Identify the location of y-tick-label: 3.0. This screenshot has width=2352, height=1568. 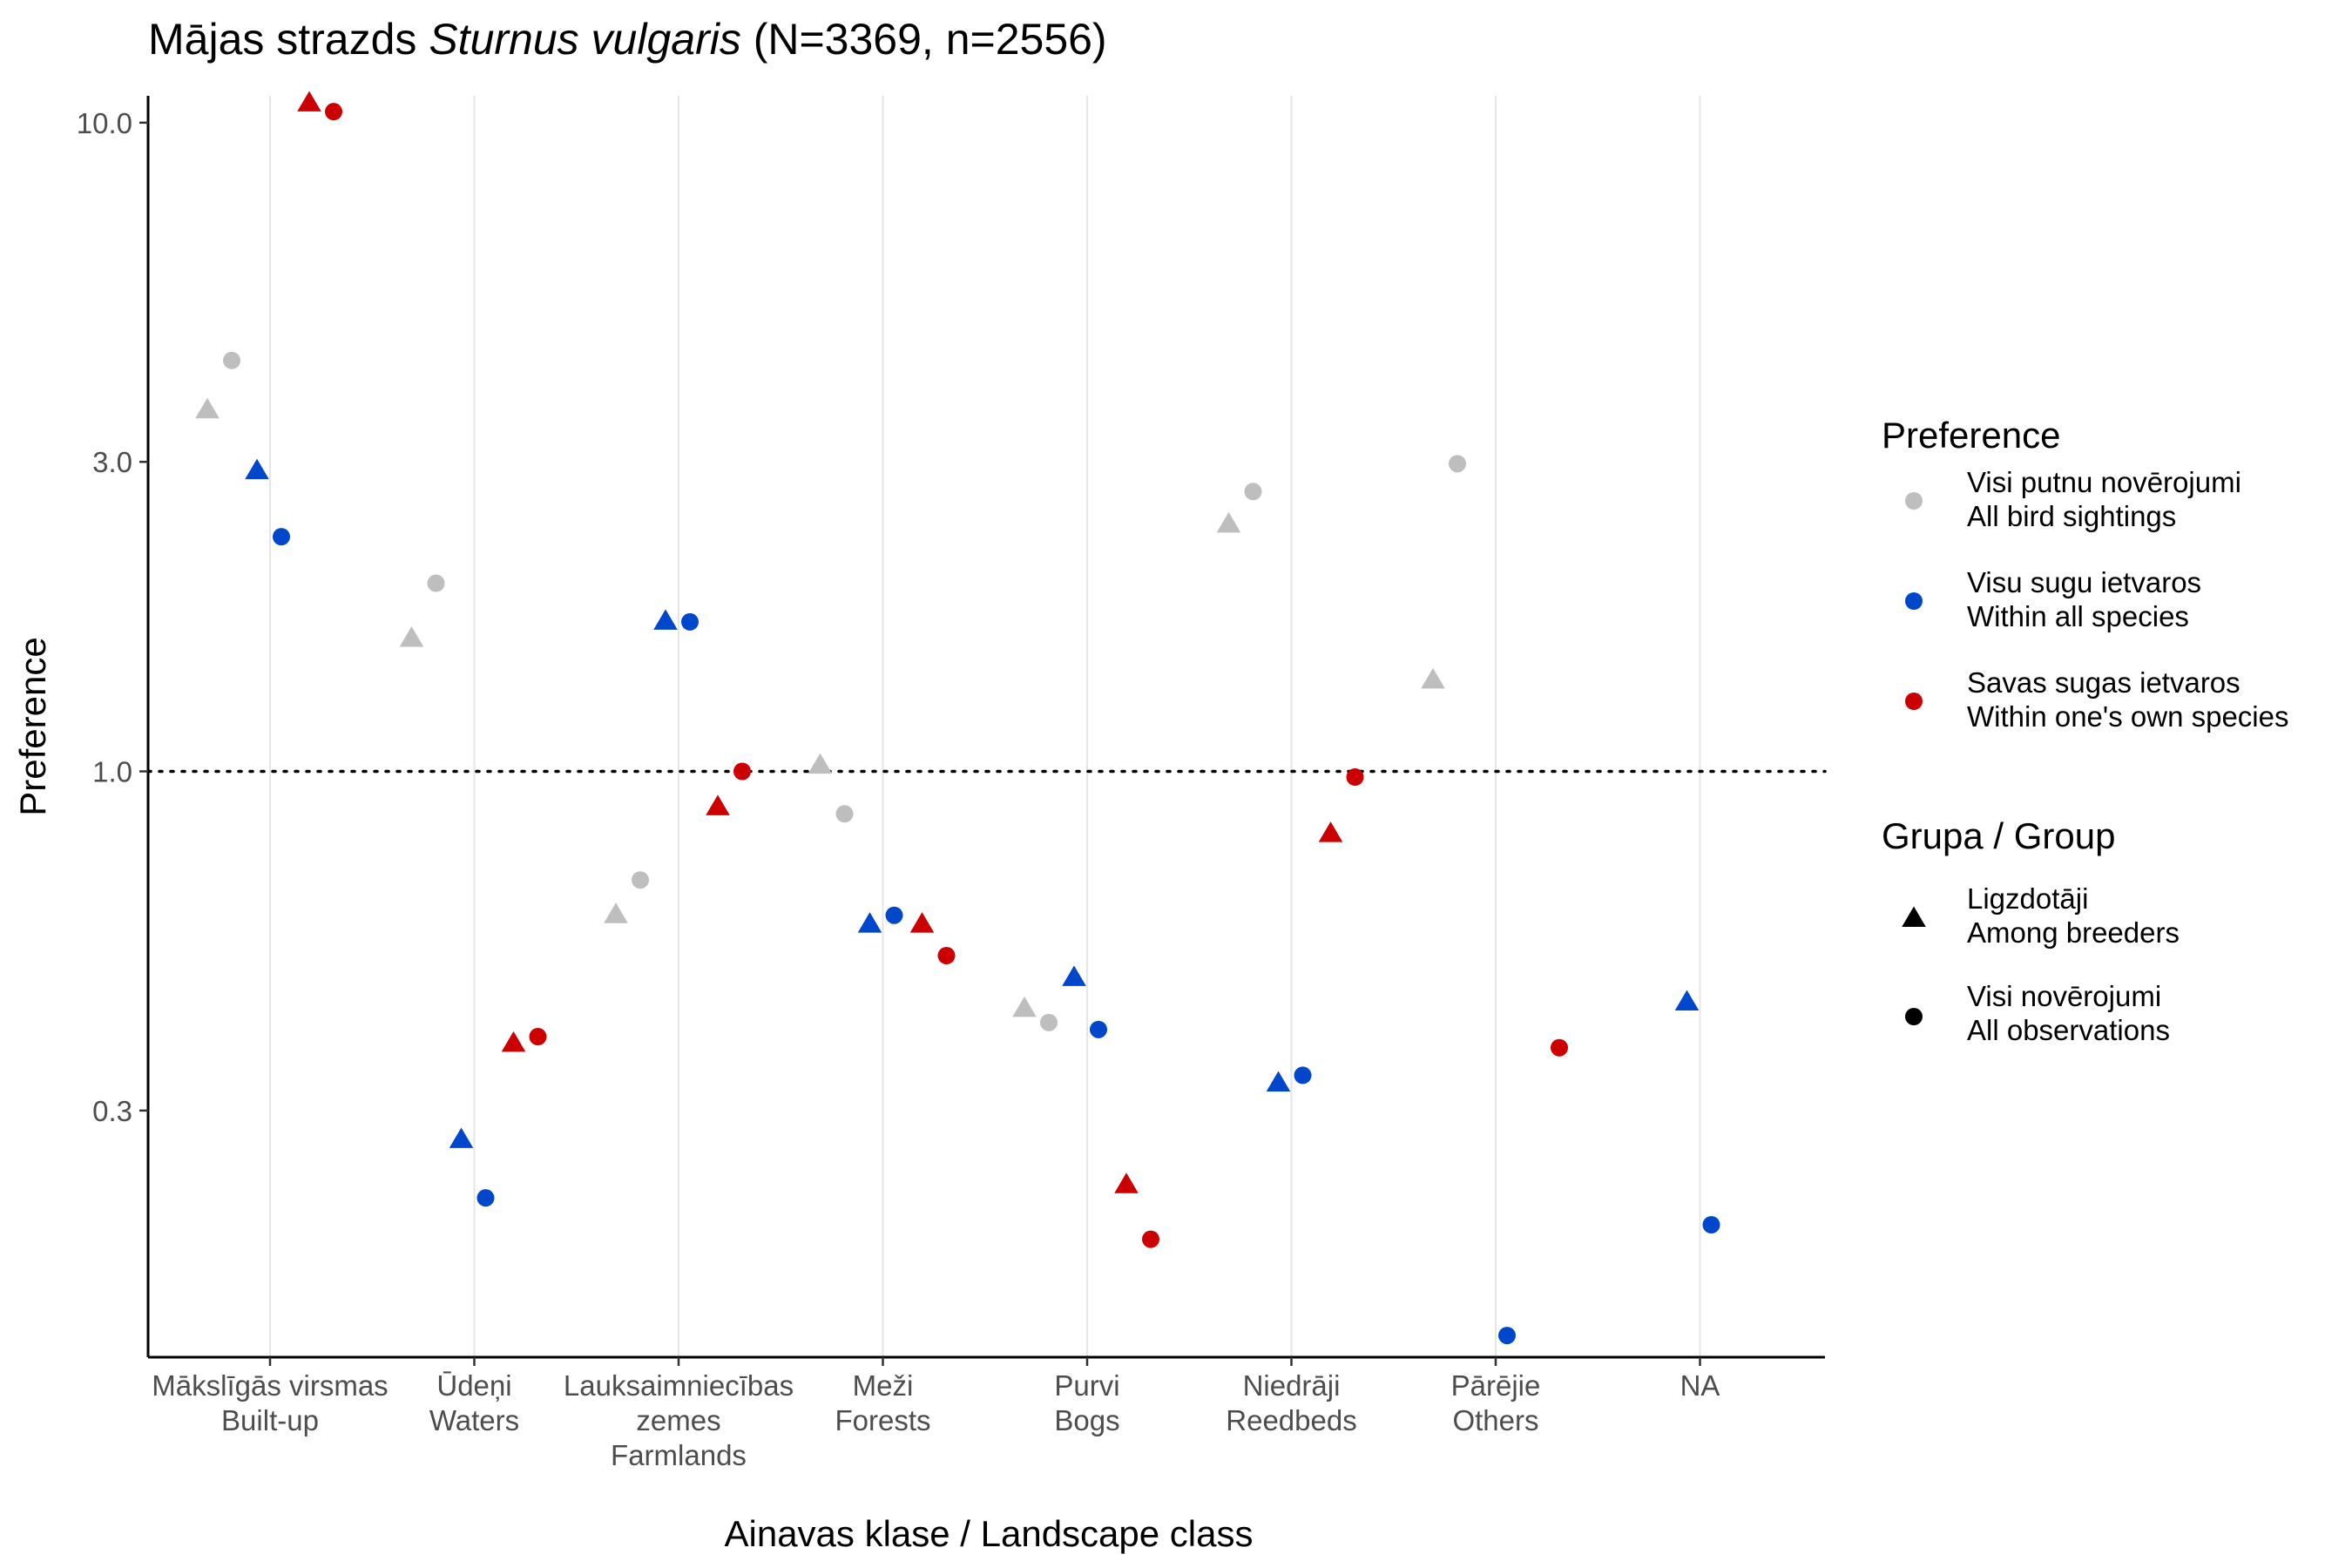
(112, 462).